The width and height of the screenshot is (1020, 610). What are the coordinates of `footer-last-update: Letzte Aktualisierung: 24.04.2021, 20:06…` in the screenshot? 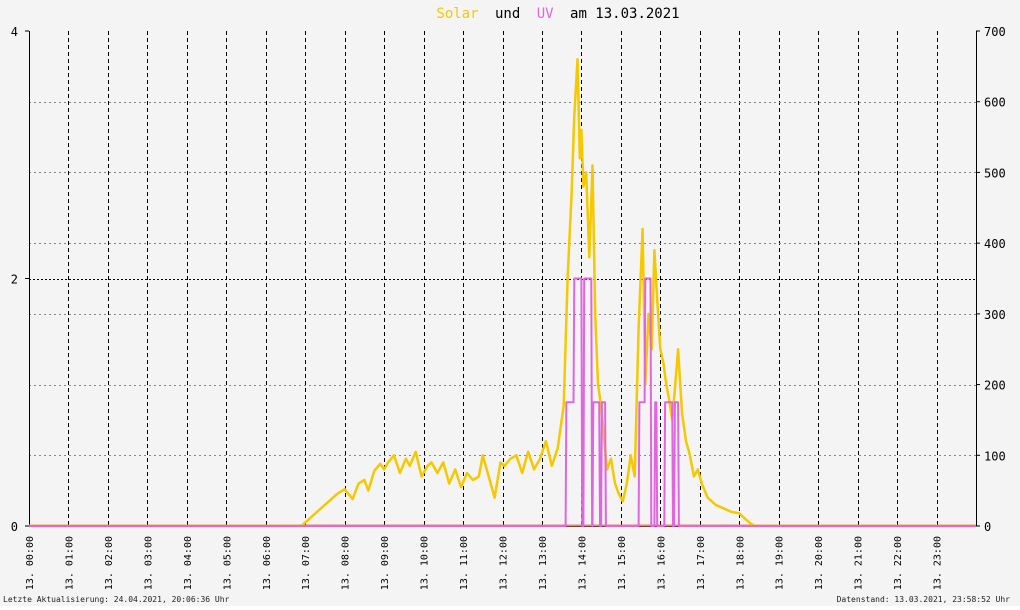 It's located at (116, 599).